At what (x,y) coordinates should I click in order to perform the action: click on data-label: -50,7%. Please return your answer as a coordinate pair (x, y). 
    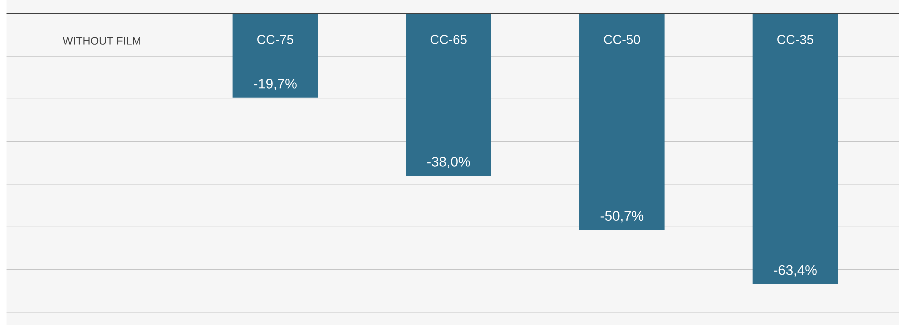
    Looking at the image, I should click on (622, 216).